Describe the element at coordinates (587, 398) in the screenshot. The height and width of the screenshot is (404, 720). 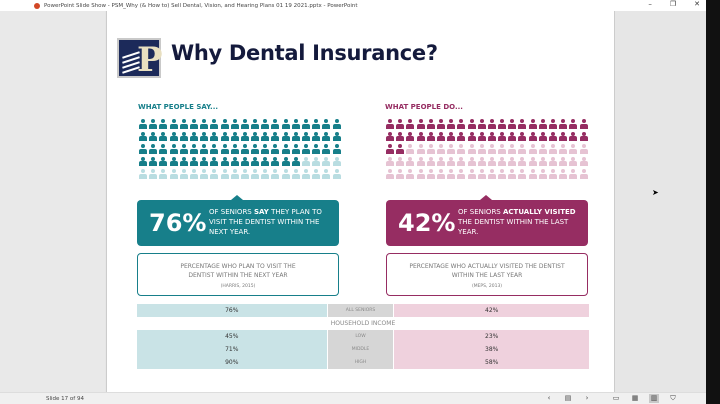
I see `next-slide-button: ›` at that location.